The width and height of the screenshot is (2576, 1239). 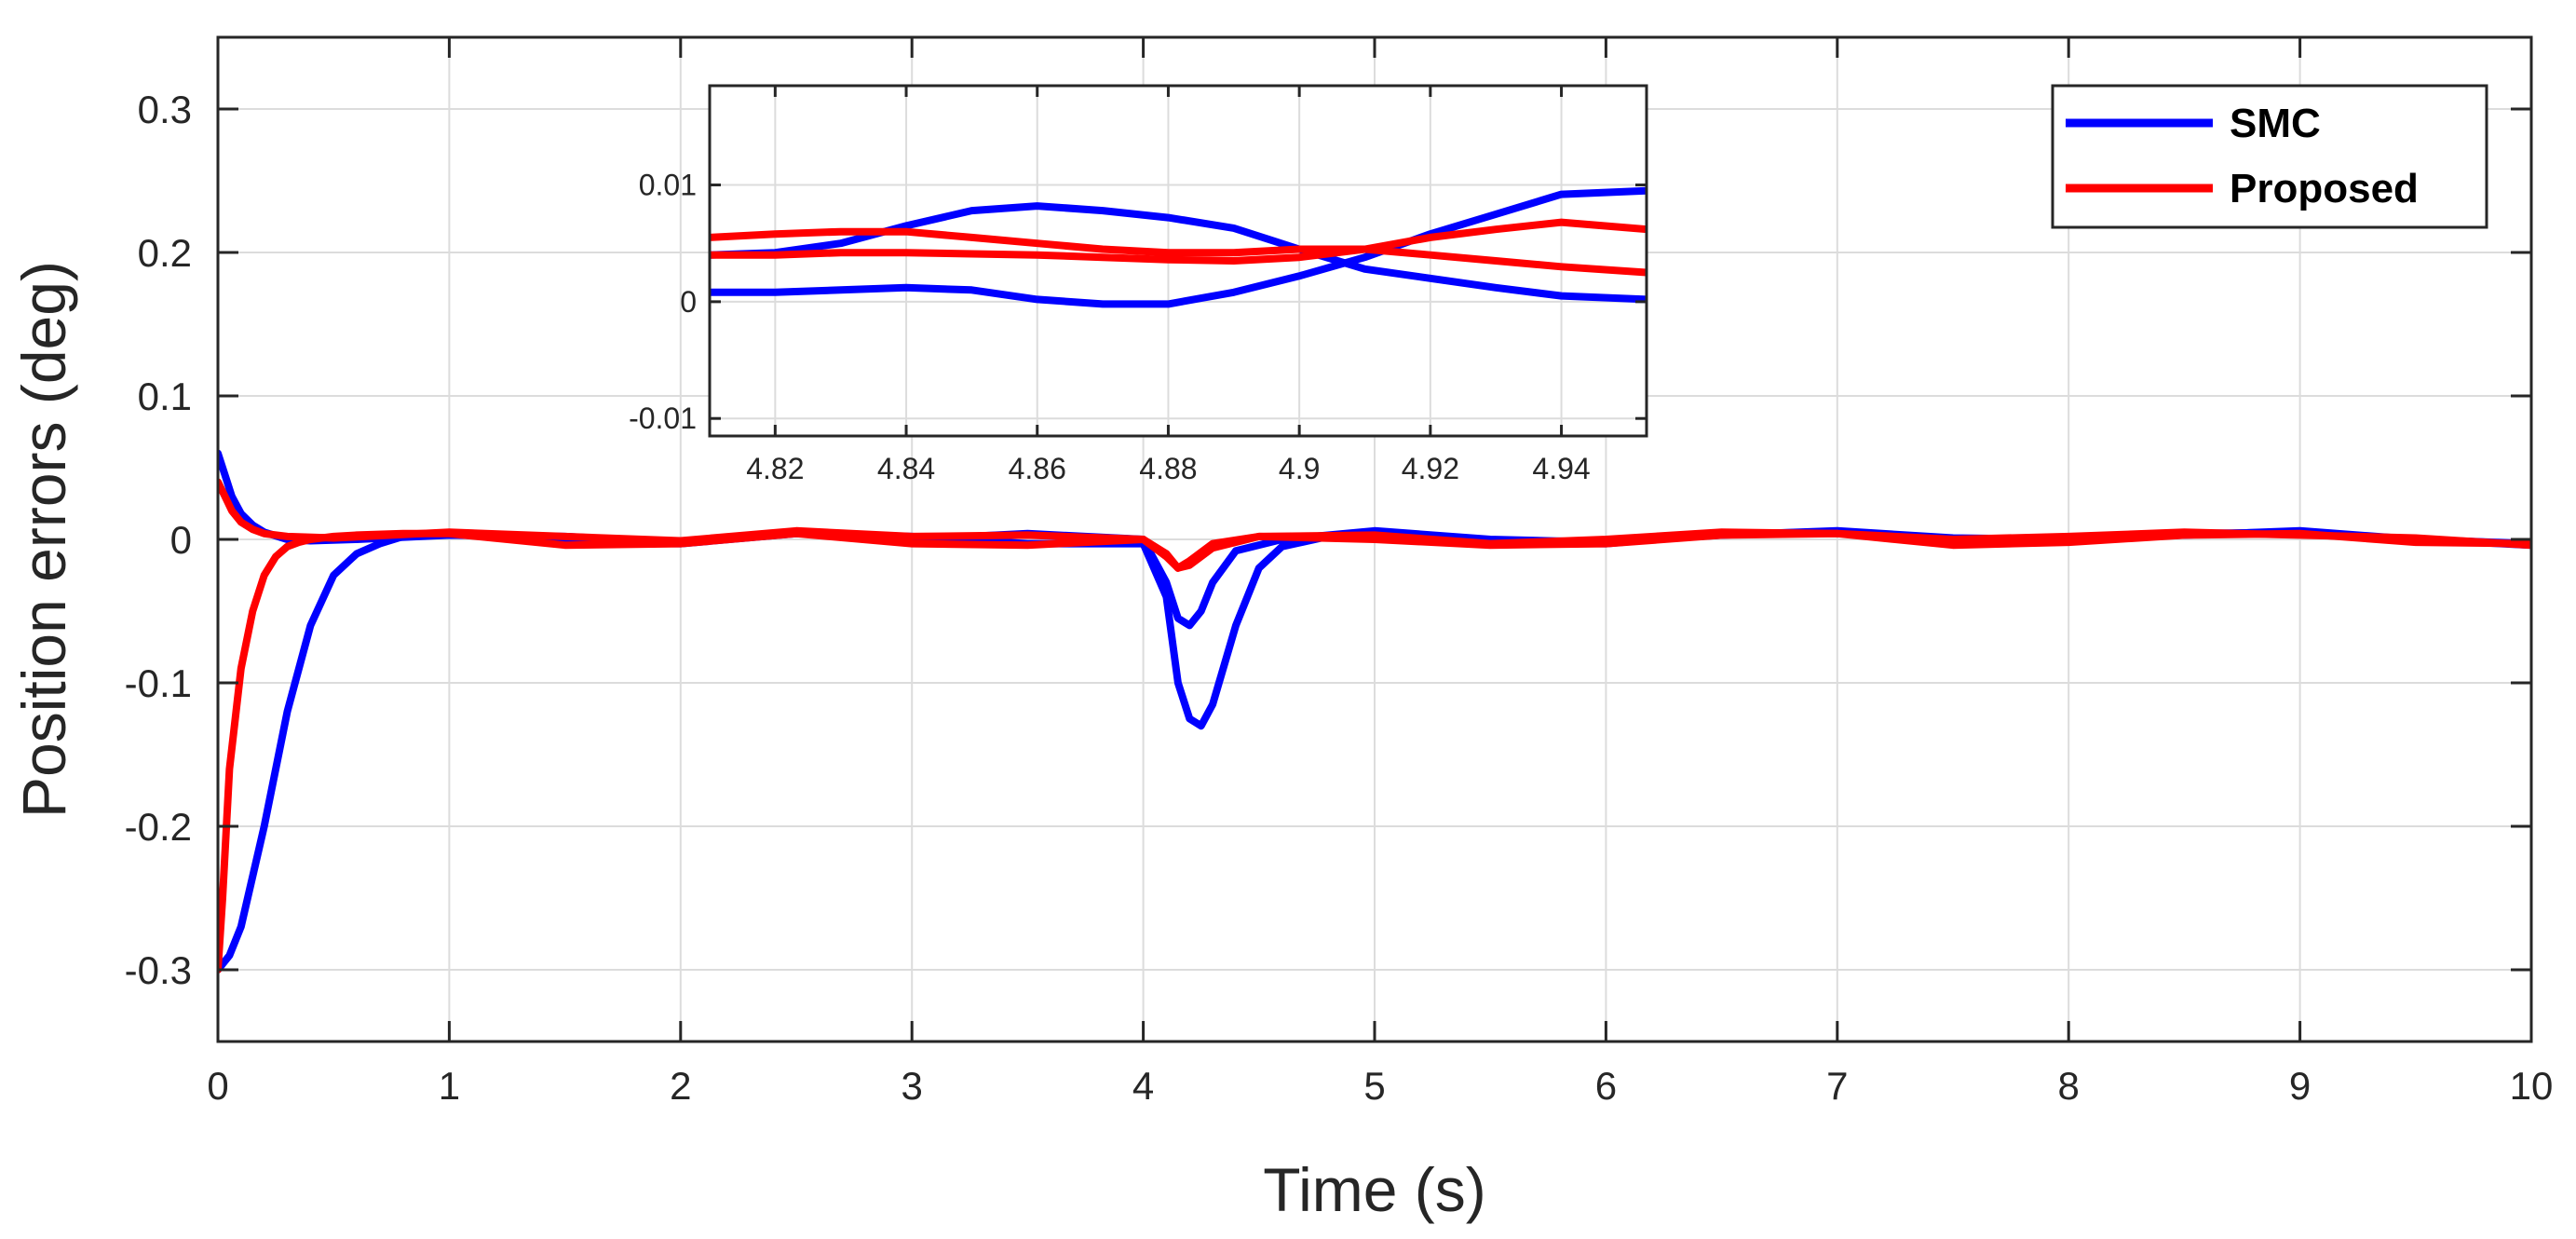 I want to click on inset-x-tick-label: 4.82, so click(x=775, y=469).